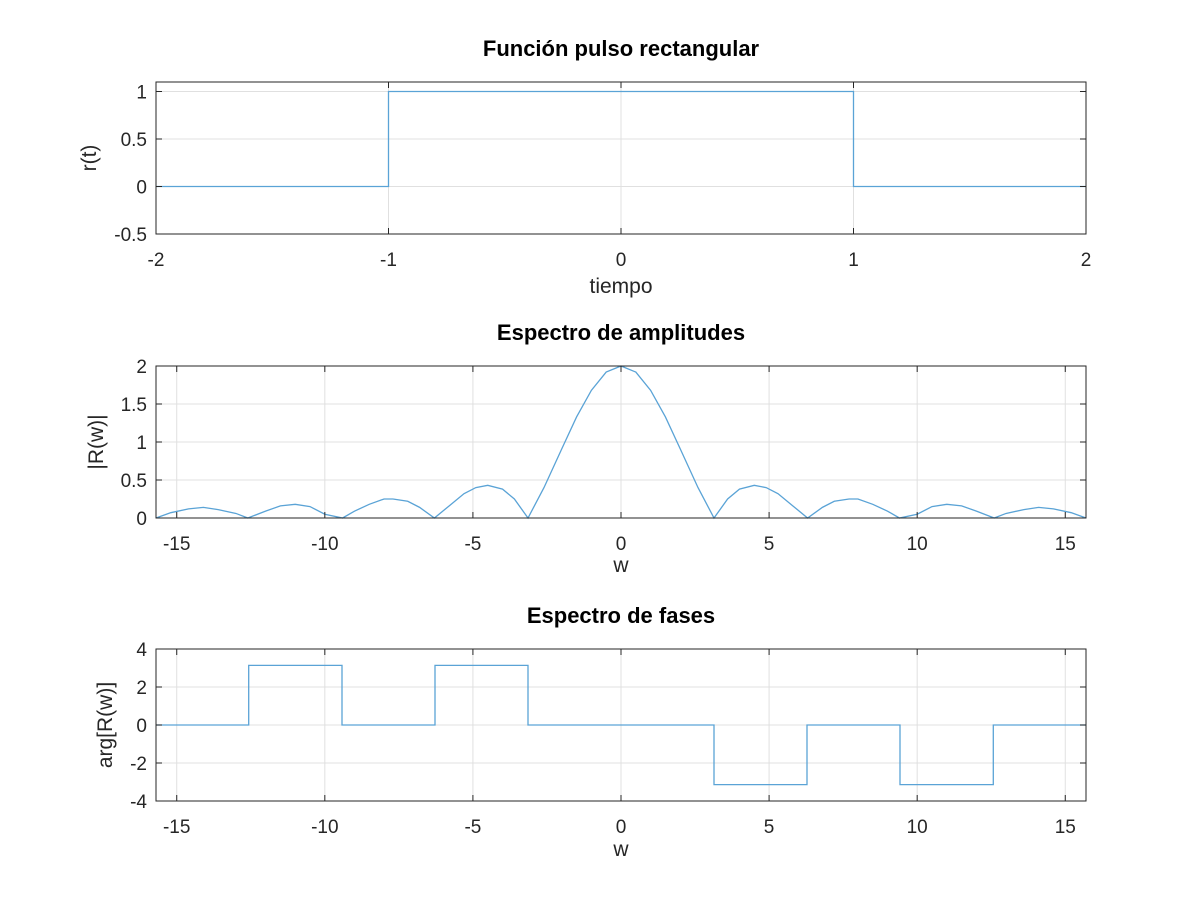 The image size is (1200, 900). I want to click on subplot-1-x-tick-label: 1, so click(853, 260).